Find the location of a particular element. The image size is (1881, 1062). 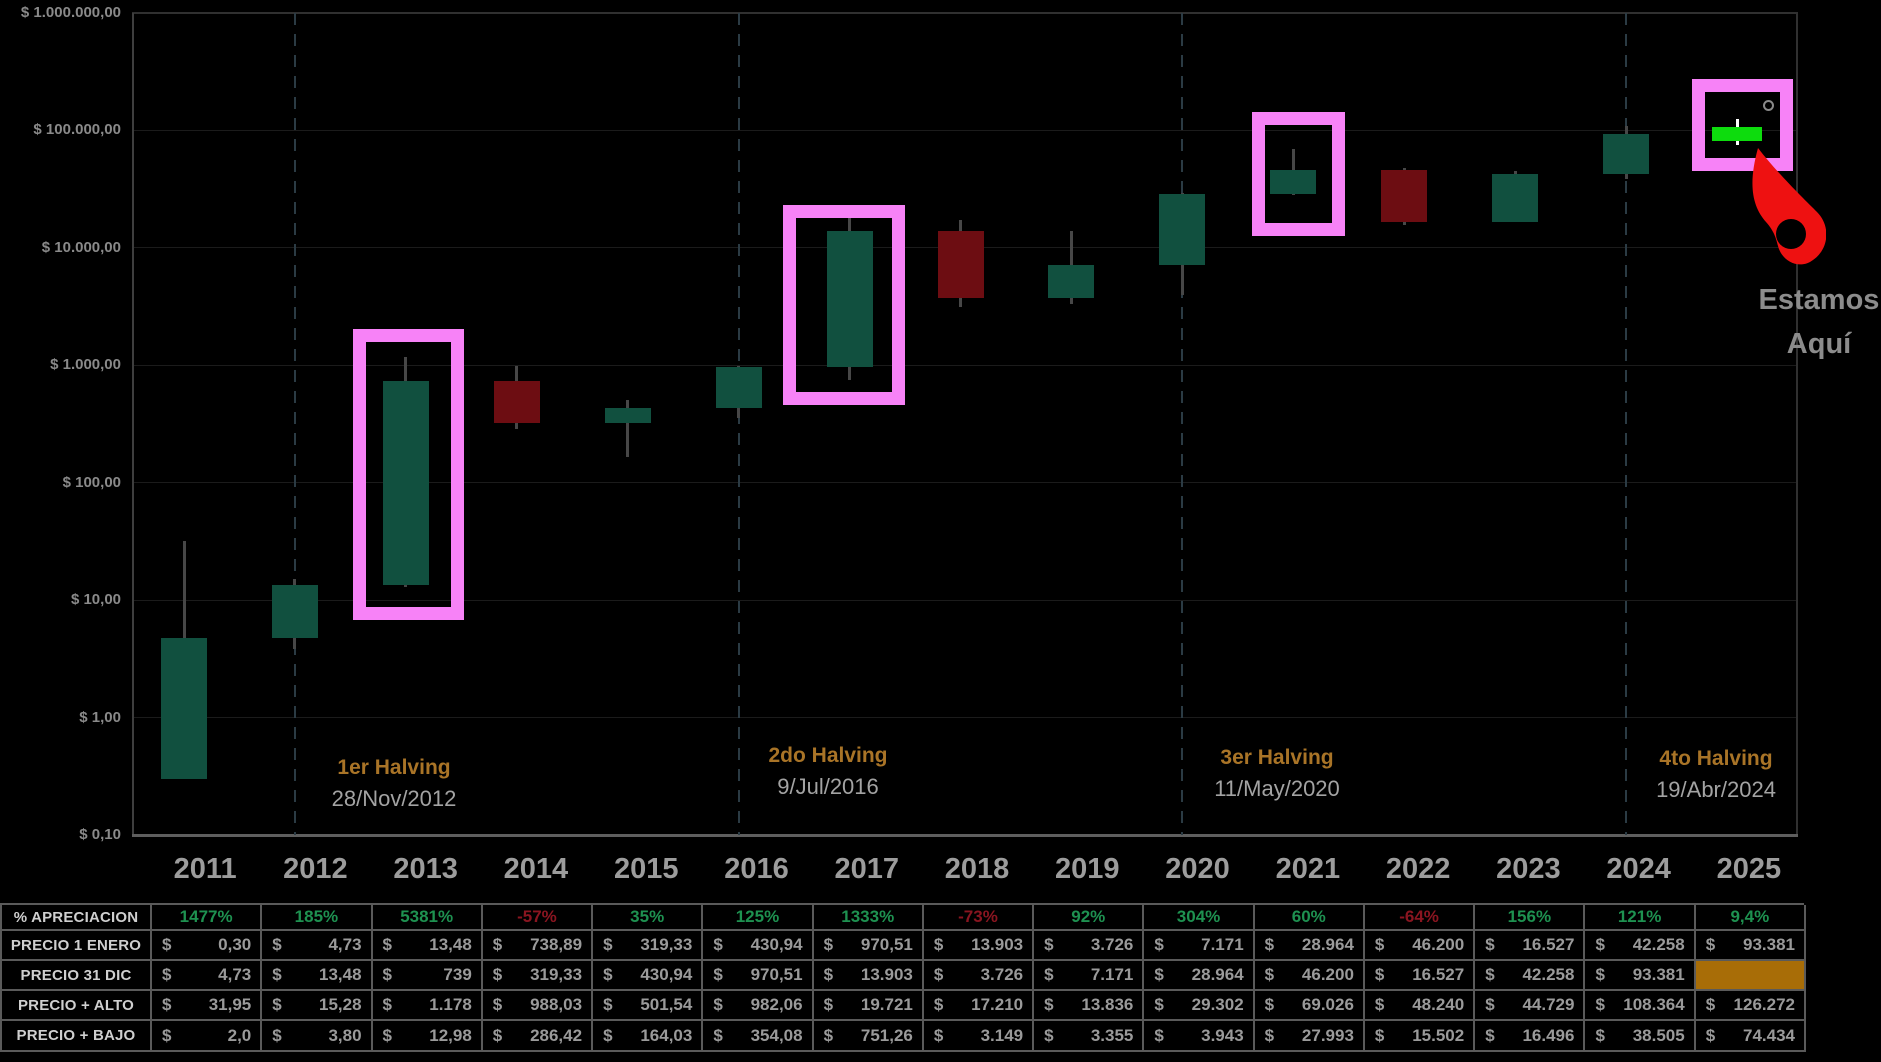

candle-body-2014 is located at coordinates (516, 402).